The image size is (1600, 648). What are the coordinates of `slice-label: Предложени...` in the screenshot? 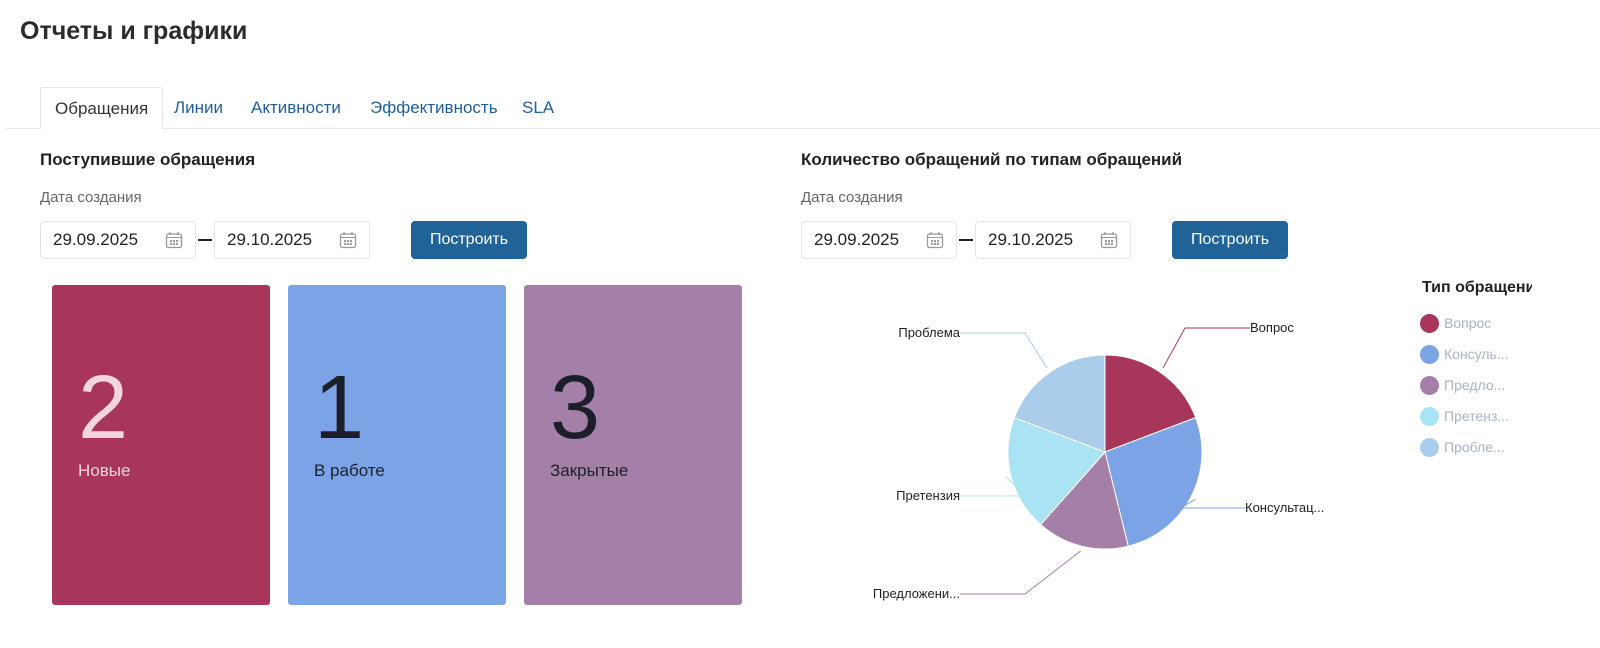 It's located at (916, 593).